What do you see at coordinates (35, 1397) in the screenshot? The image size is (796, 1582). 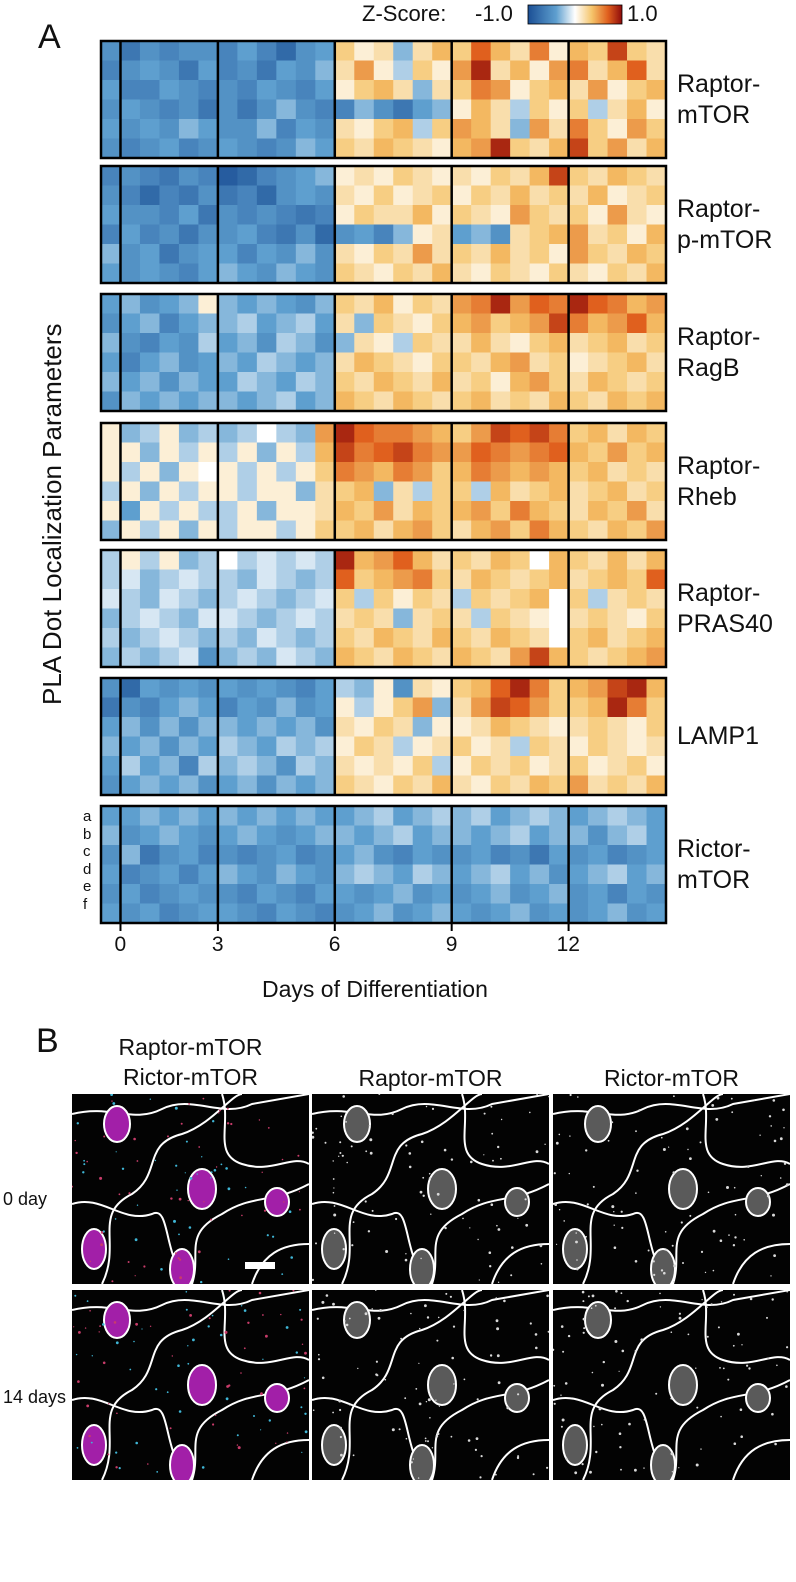 I see `row-title-14-days: 14 days` at bounding box center [35, 1397].